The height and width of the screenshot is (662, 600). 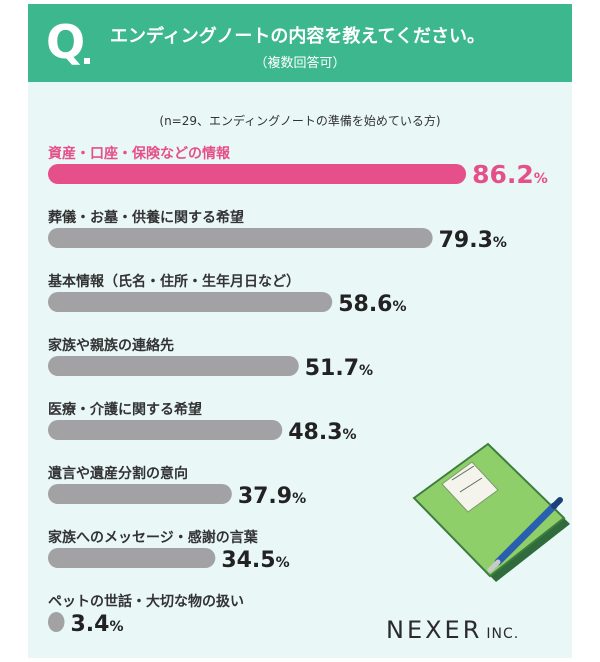 I want to click on question-title: エンディングノートの内容を教えてください。, so click(x=297, y=36).